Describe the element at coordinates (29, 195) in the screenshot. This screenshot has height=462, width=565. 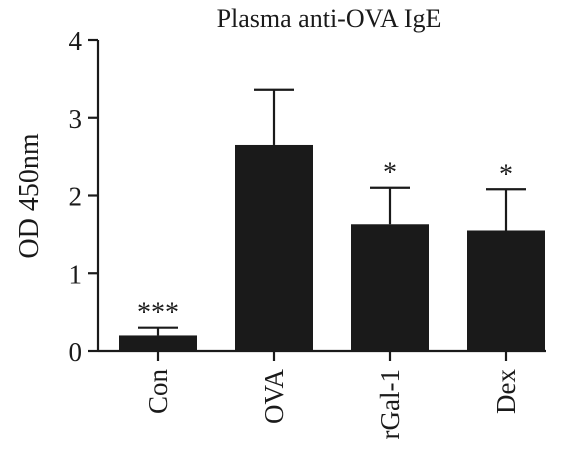
I see `y-axis-label: OD 450nm` at that location.